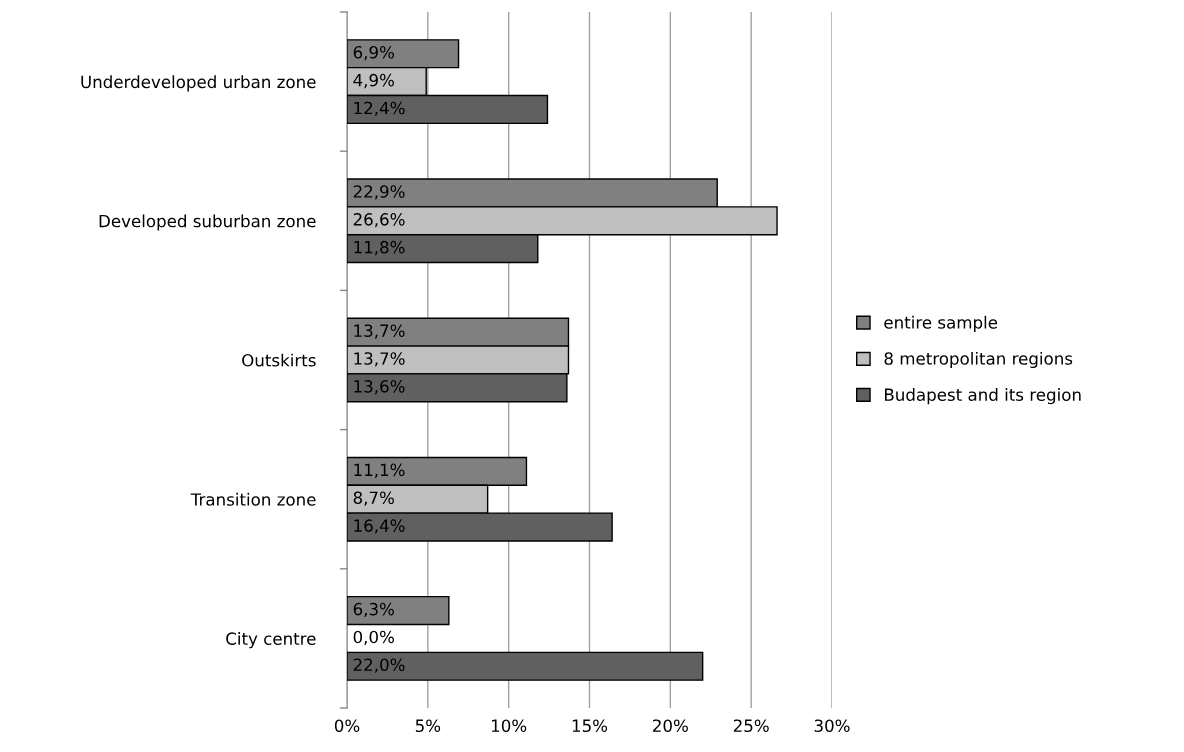 This screenshot has width=1184, height=752. I want to click on bar, so click(525, 666).